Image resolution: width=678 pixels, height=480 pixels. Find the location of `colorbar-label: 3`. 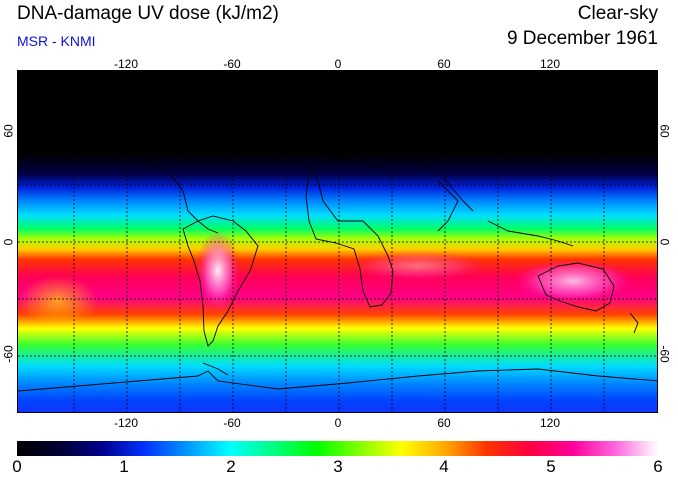

colorbar-label: 3 is located at coordinates (338, 466).